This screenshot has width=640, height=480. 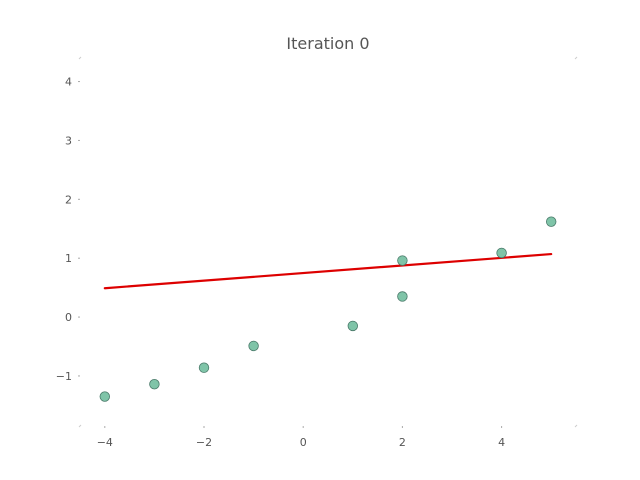 I want to click on chart-title: Iteration 0, so click(x=327, y=43).